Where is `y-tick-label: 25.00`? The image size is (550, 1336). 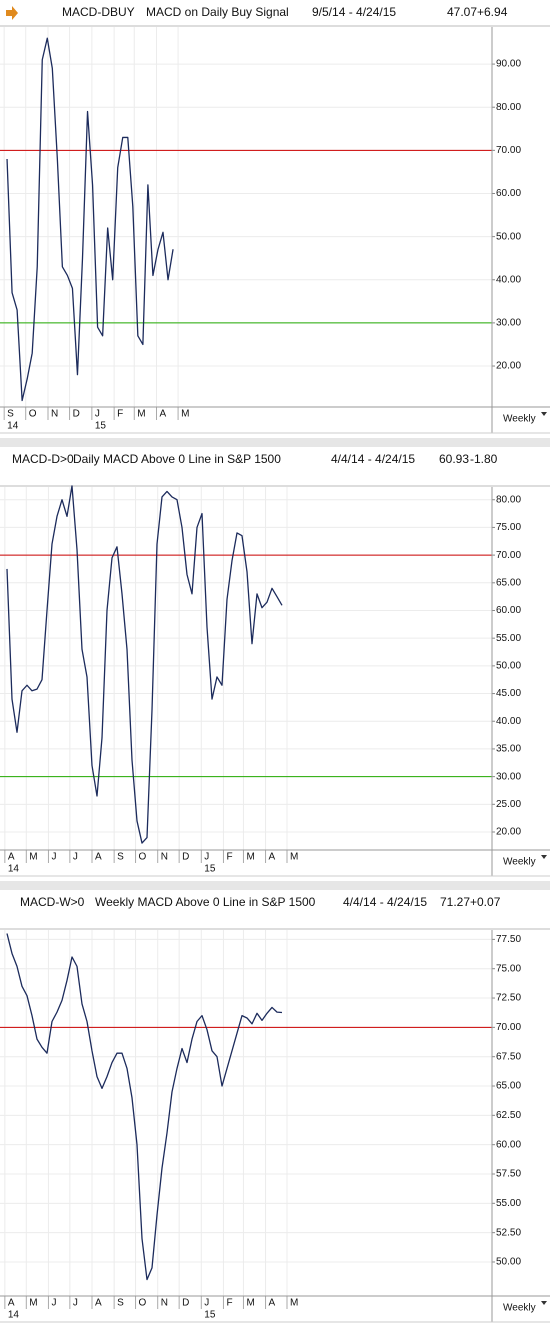
y-tick-label: 25.00 is located at coordinates (508, 804).